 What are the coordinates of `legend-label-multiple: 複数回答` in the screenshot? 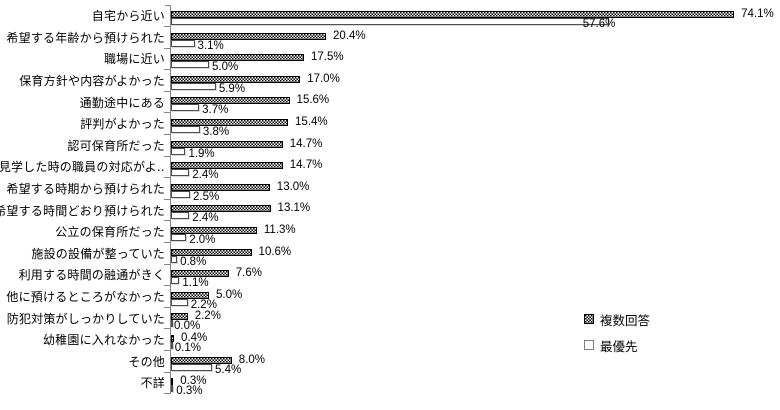 It's located at (625, 320).